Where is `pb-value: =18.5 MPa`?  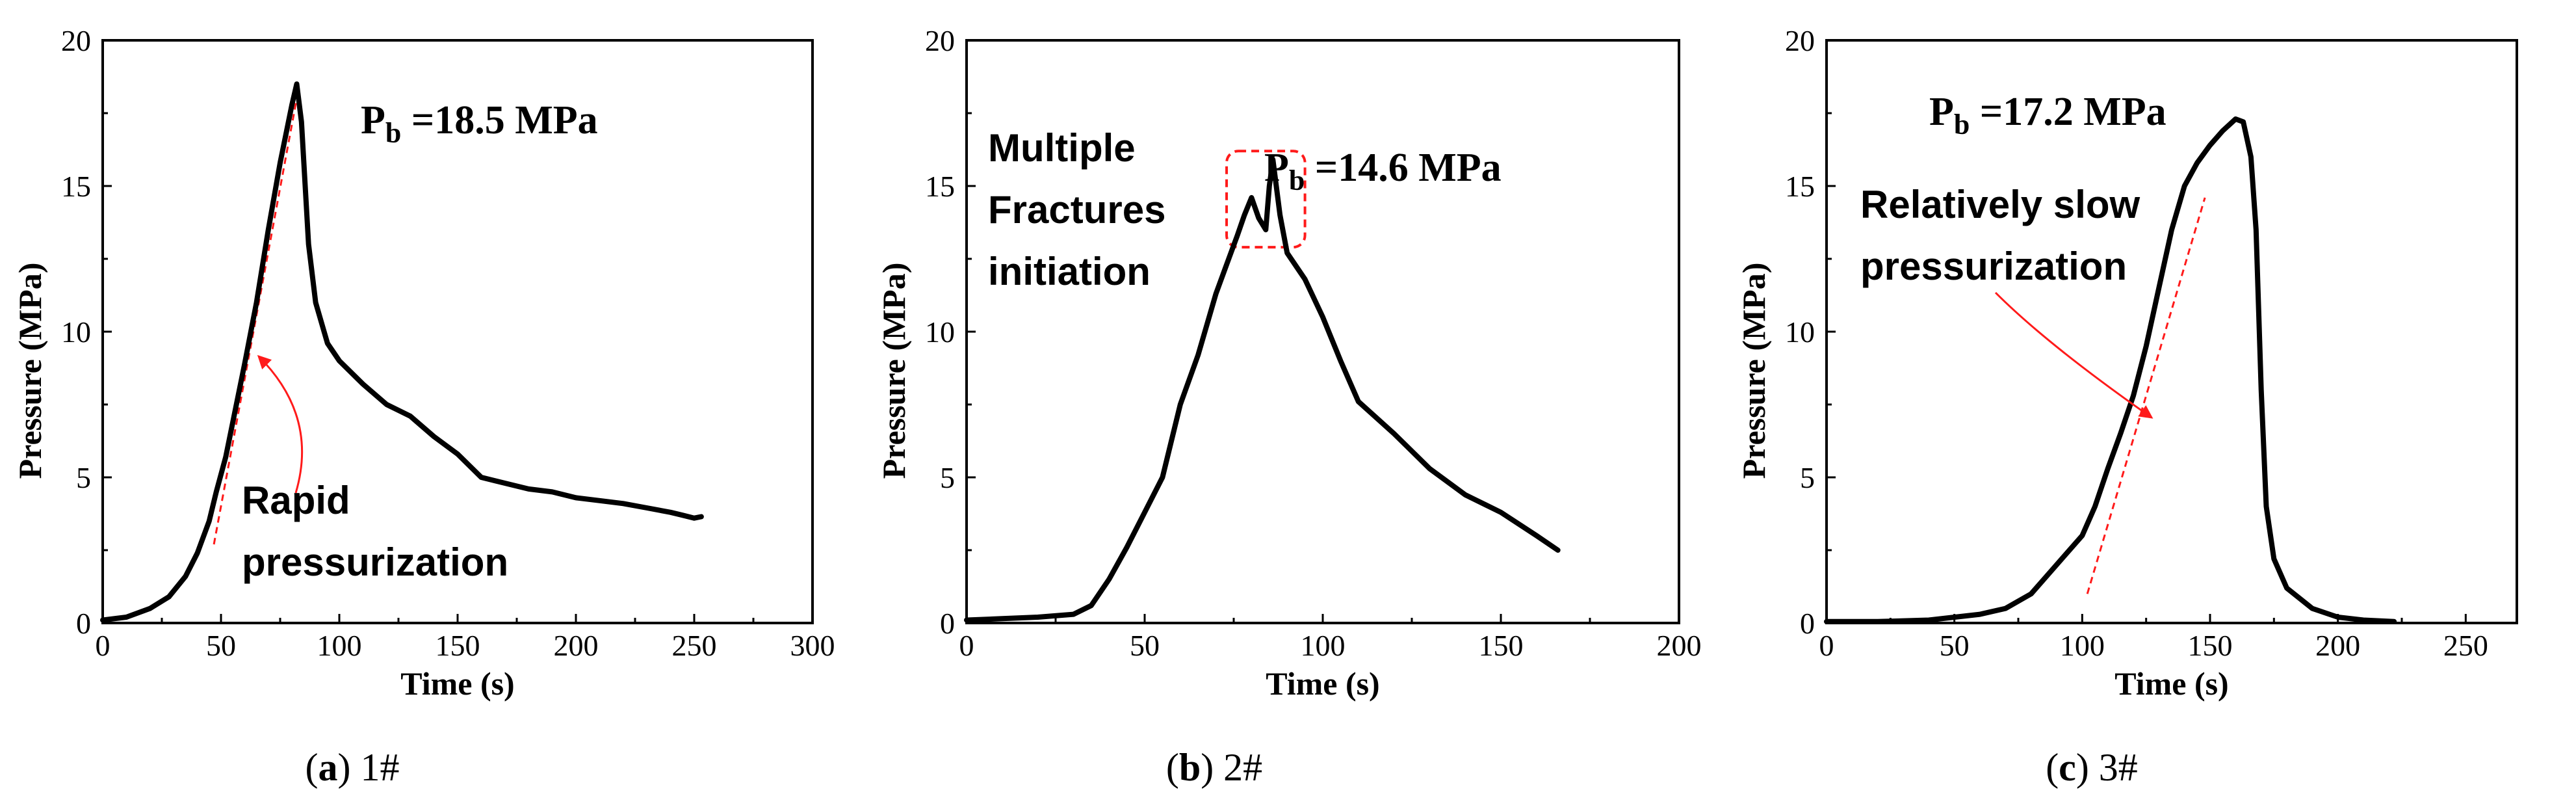 pb-value: =18.5 MPa is located at coordinates (499, 120).